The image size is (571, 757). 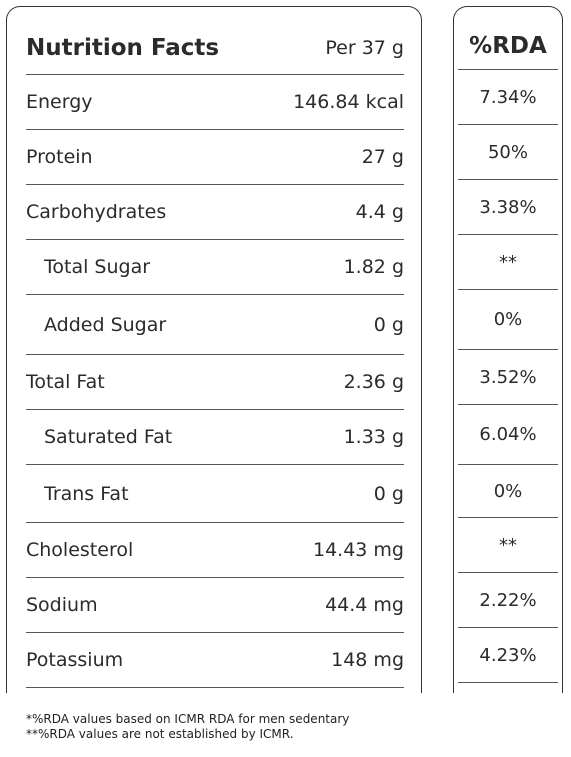 I want to click on row-value: 1.33 g, so click(x=373, y=437).